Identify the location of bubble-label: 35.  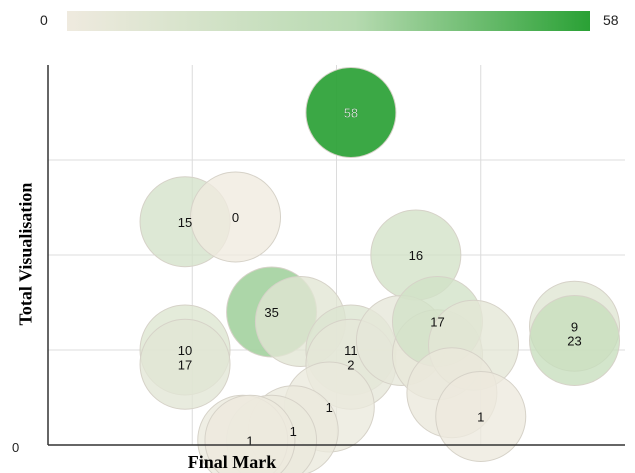
(271, 312).